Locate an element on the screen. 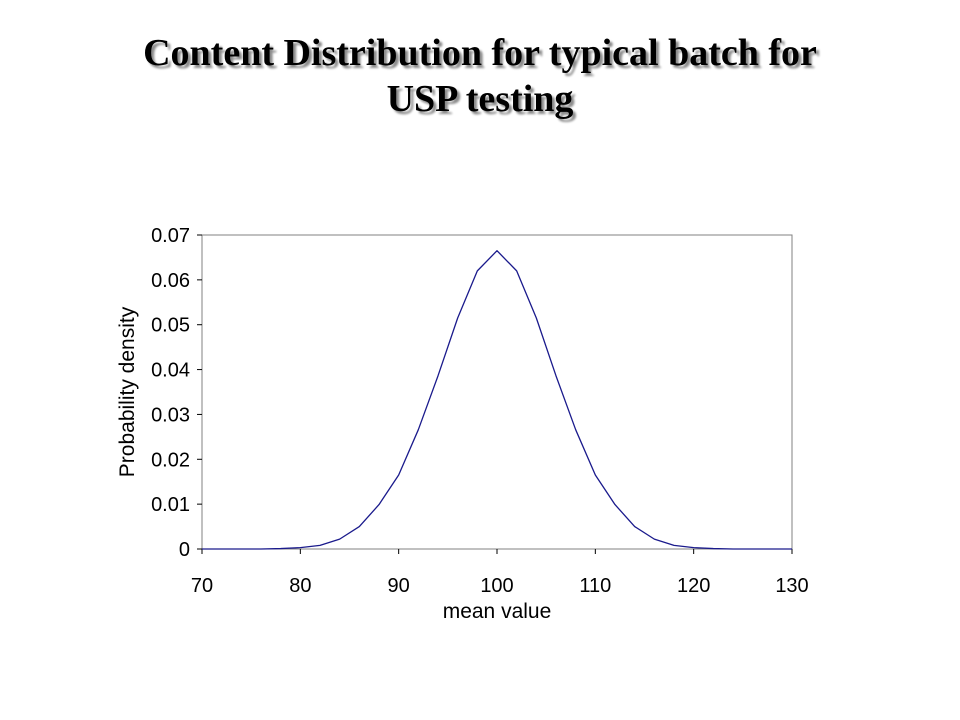 The height and width of the screenshot is (720, 960). x-tick-label: 80 is located at coordinates (300, 586).